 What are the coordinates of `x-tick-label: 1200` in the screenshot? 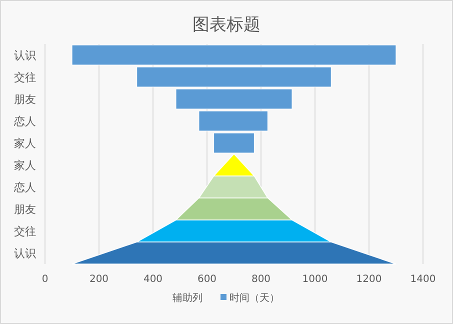 It's located at (369, 279).